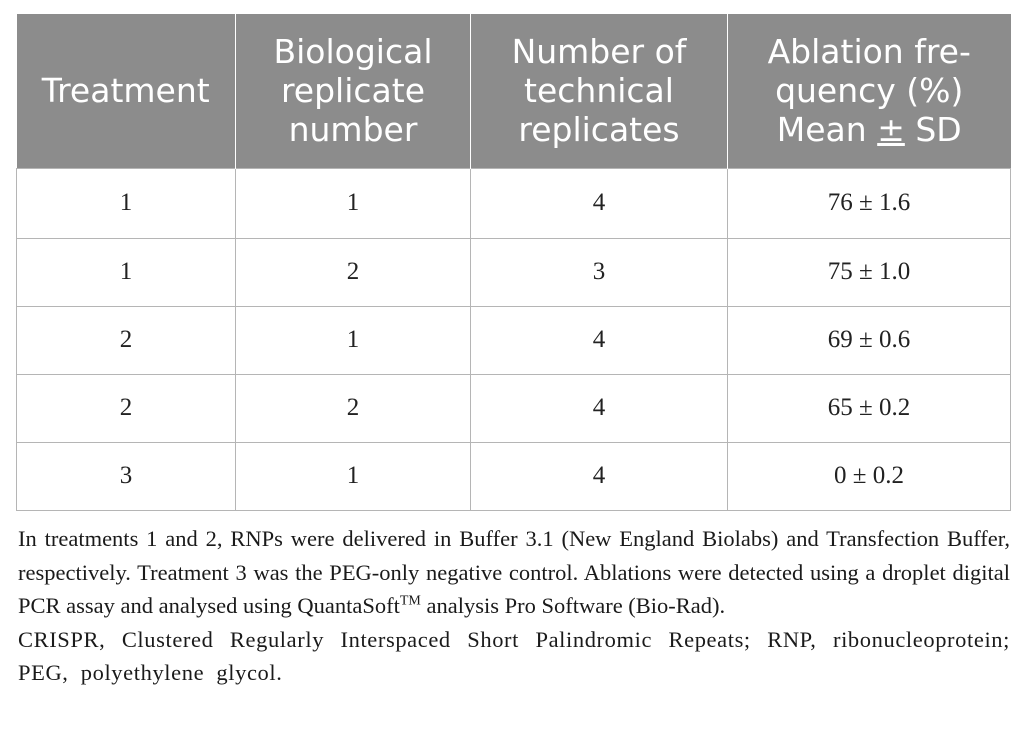  Describe the element at coordinates (891, 130) in the screenshot. I see `plus-minus-symbol: ±` at that location.